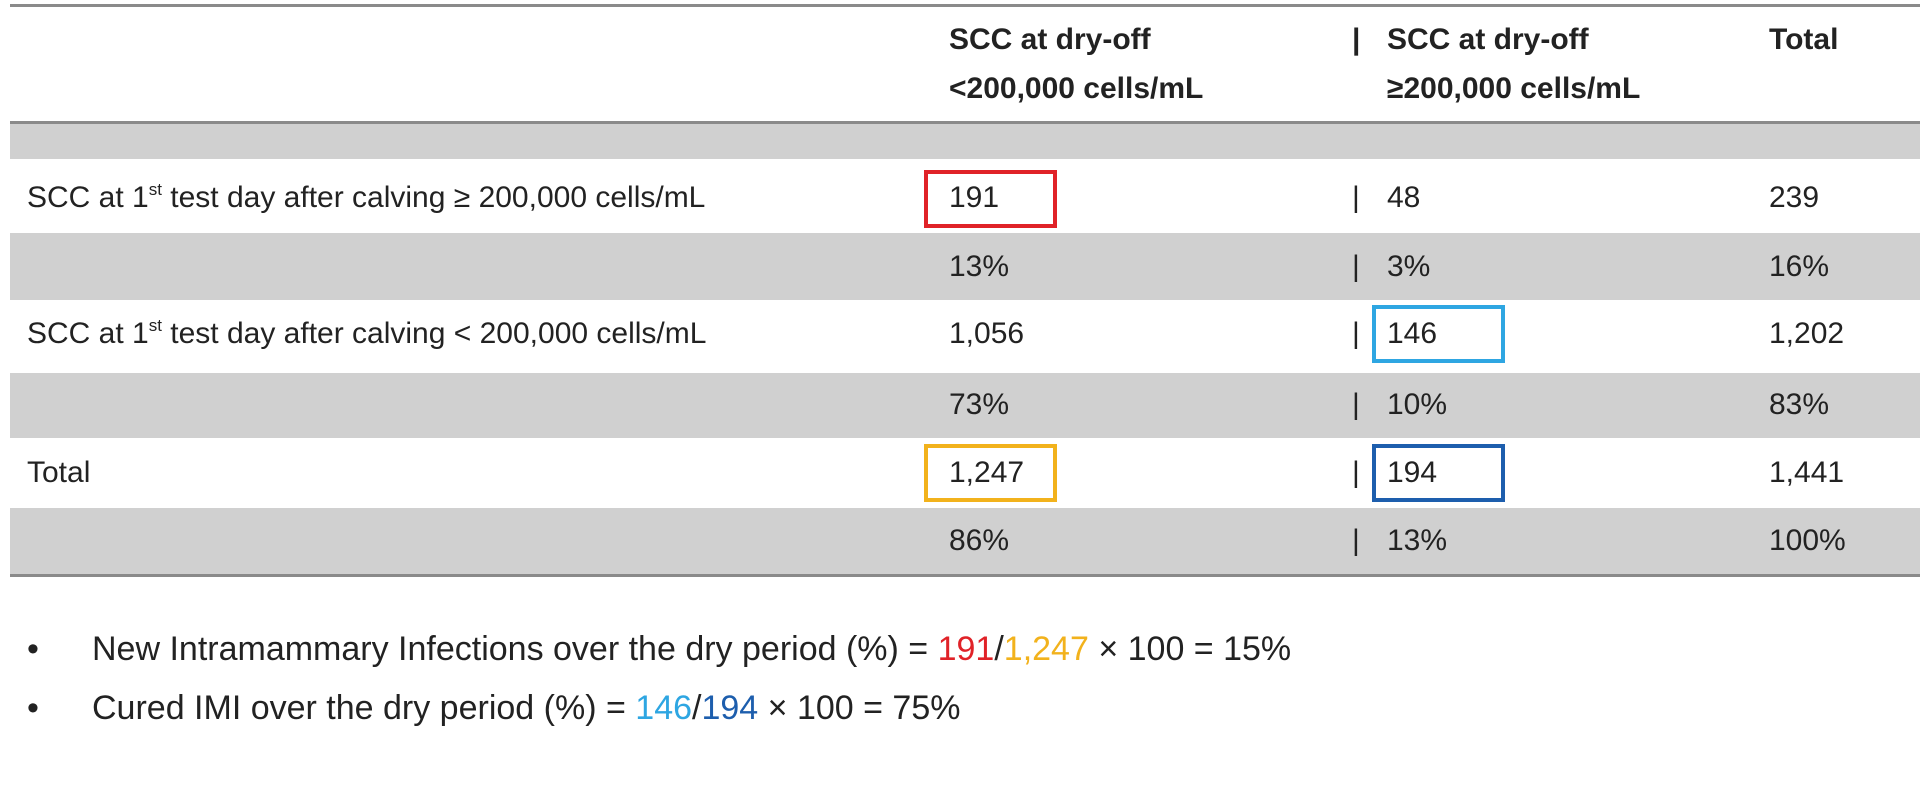 This screenshot has height=799, width=1920. I want to click on cell-r1-c1: 191, so click(974, 197).